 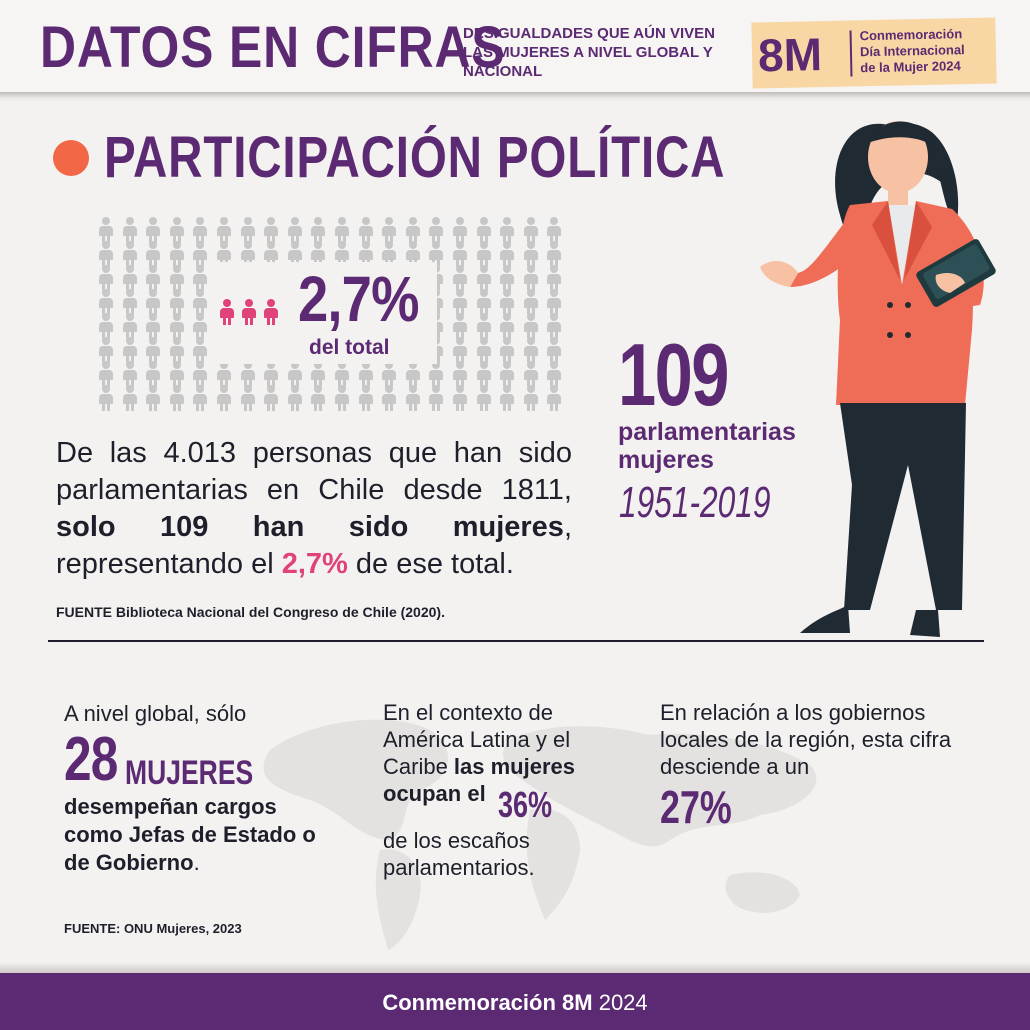 What do you see at coordinates (349, 347) in the screenshot?
I see `percent-label: del total` at bounding box center [349, 347].